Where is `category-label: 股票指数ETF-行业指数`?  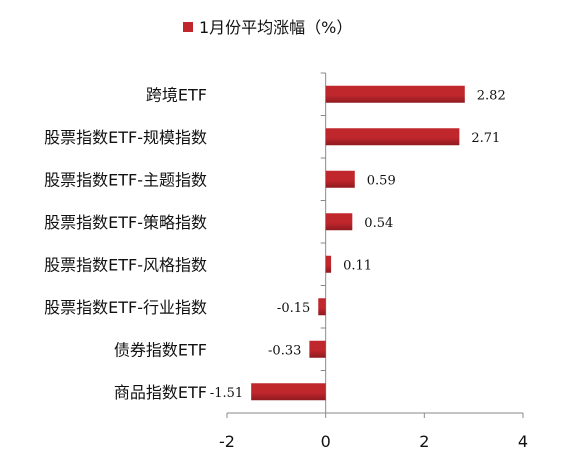 category-label: 股票指数ETF-行业指数 is located at coordinates (125, 307).